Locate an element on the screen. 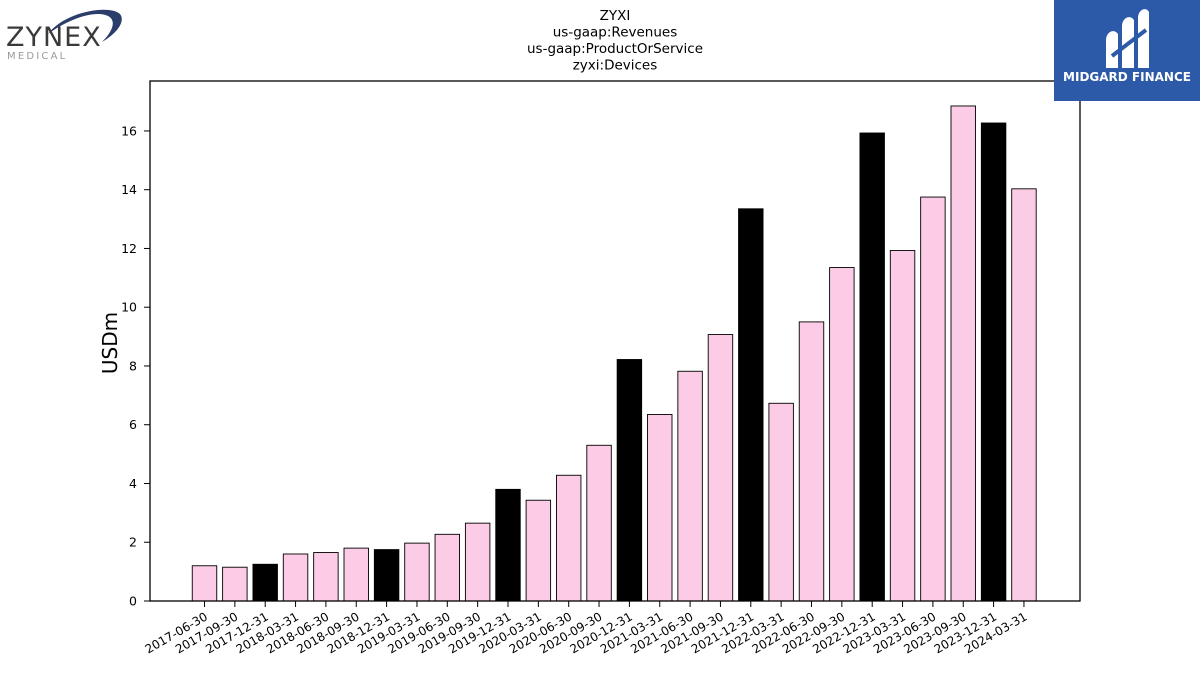  y-tick-label: 4 is located at coordinates (133, 483).